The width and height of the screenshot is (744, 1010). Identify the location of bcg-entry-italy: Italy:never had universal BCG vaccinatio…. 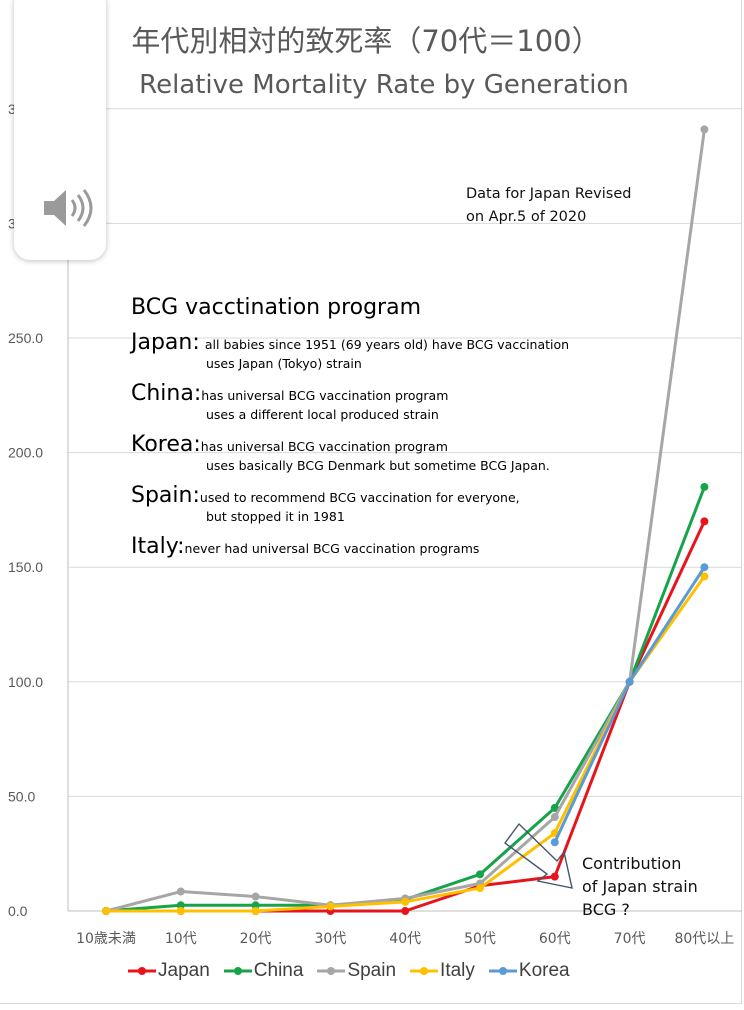
(350, 546).